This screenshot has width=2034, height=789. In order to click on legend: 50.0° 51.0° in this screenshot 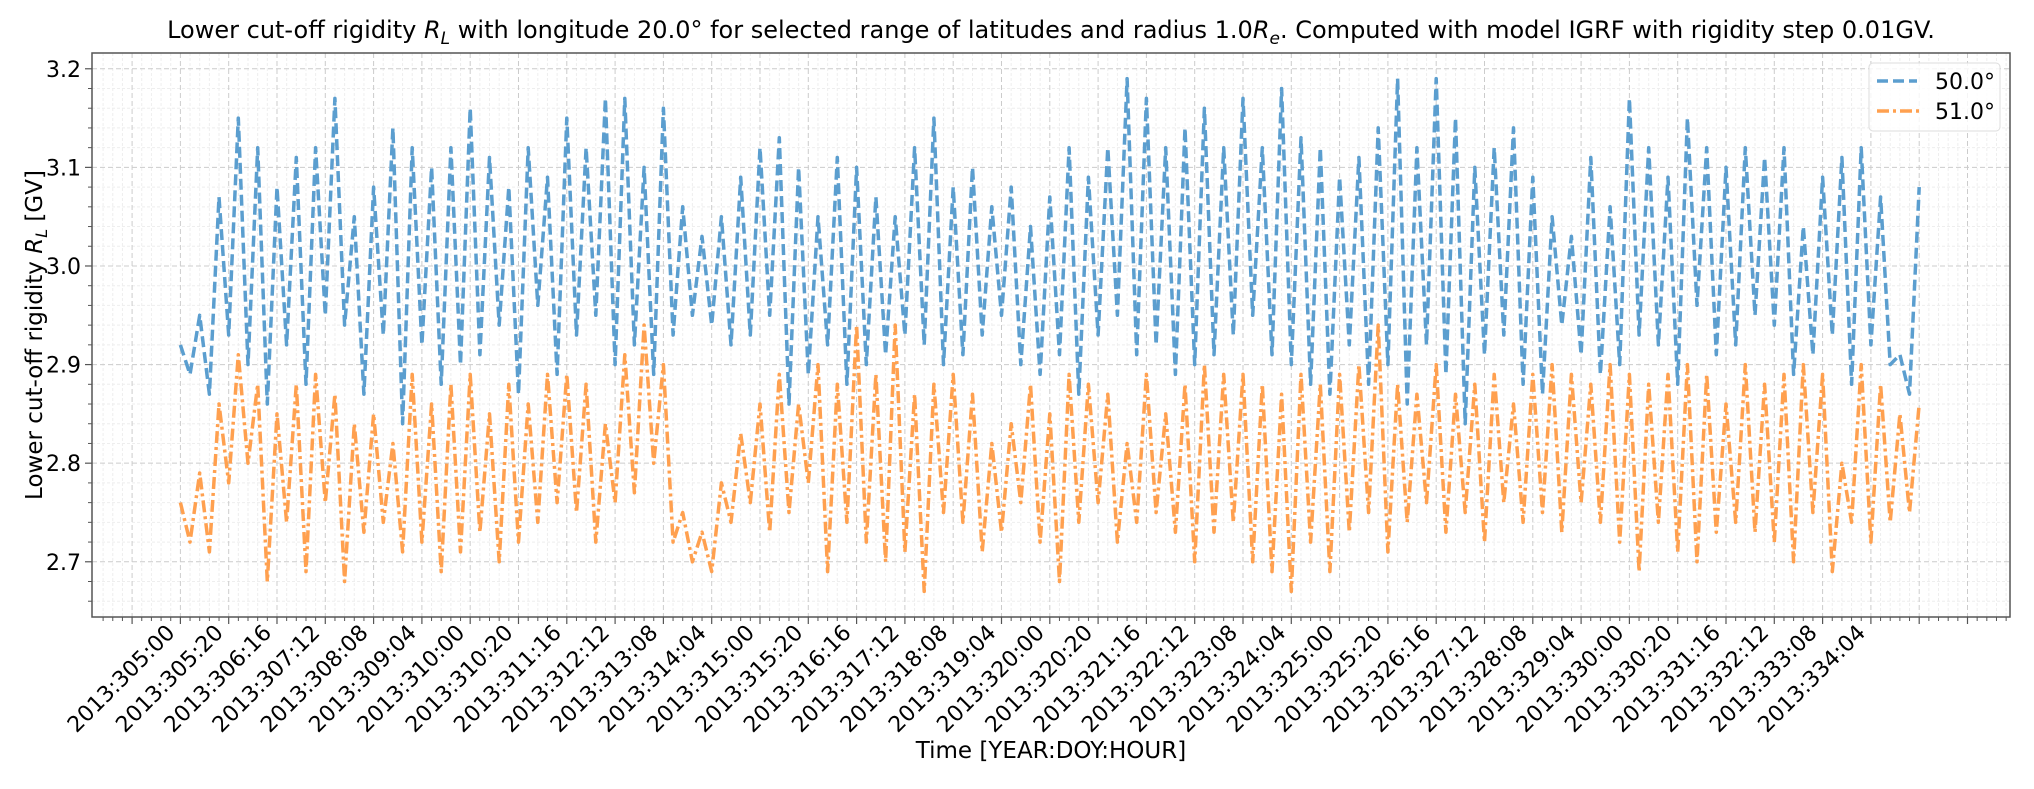, I will do `click(1934, 97)`.